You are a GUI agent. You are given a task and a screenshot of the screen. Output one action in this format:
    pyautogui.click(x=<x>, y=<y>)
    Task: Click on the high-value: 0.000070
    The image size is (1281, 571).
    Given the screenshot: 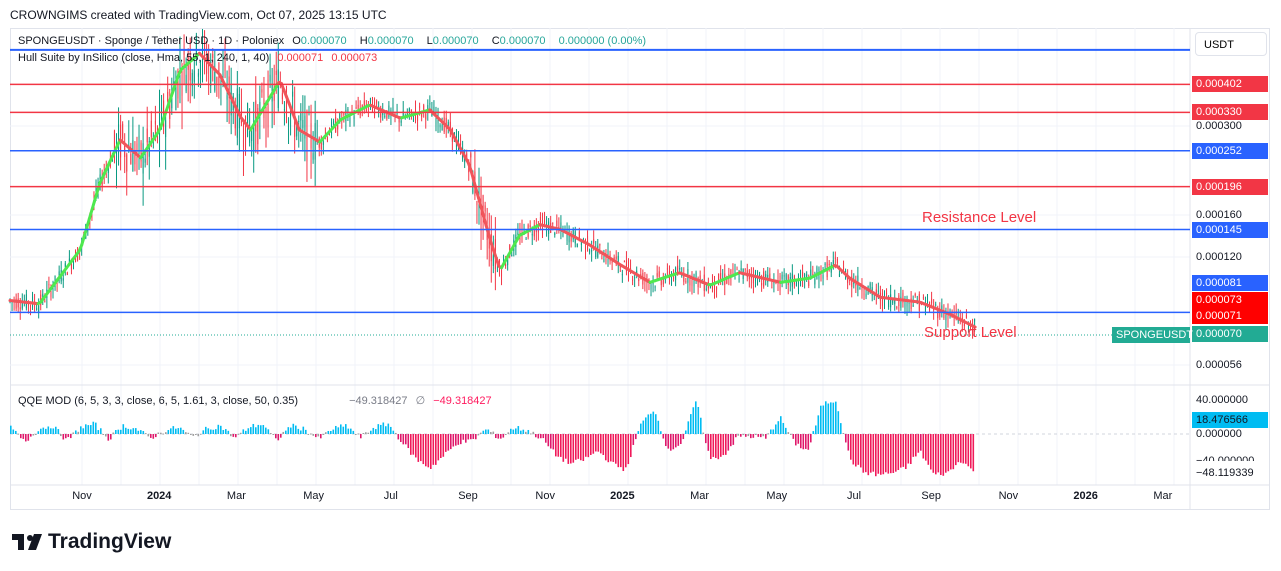 What is the action you would take?
    pyautogui.click(x=390, y=41)
    